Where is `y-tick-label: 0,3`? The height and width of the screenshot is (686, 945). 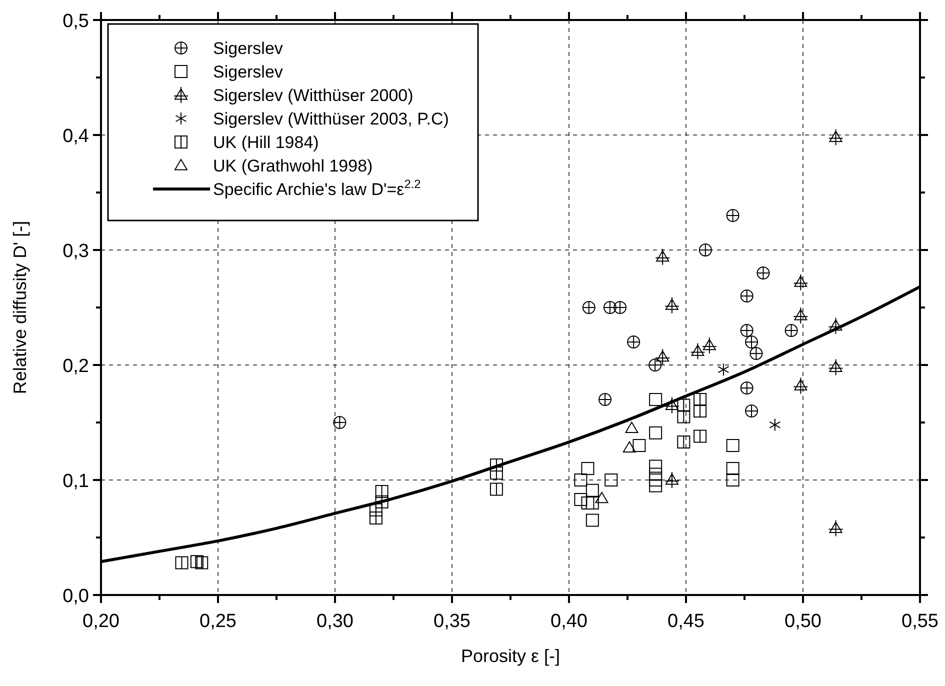
y-tick-label: 0,3 is located at coordinates (75, 251).